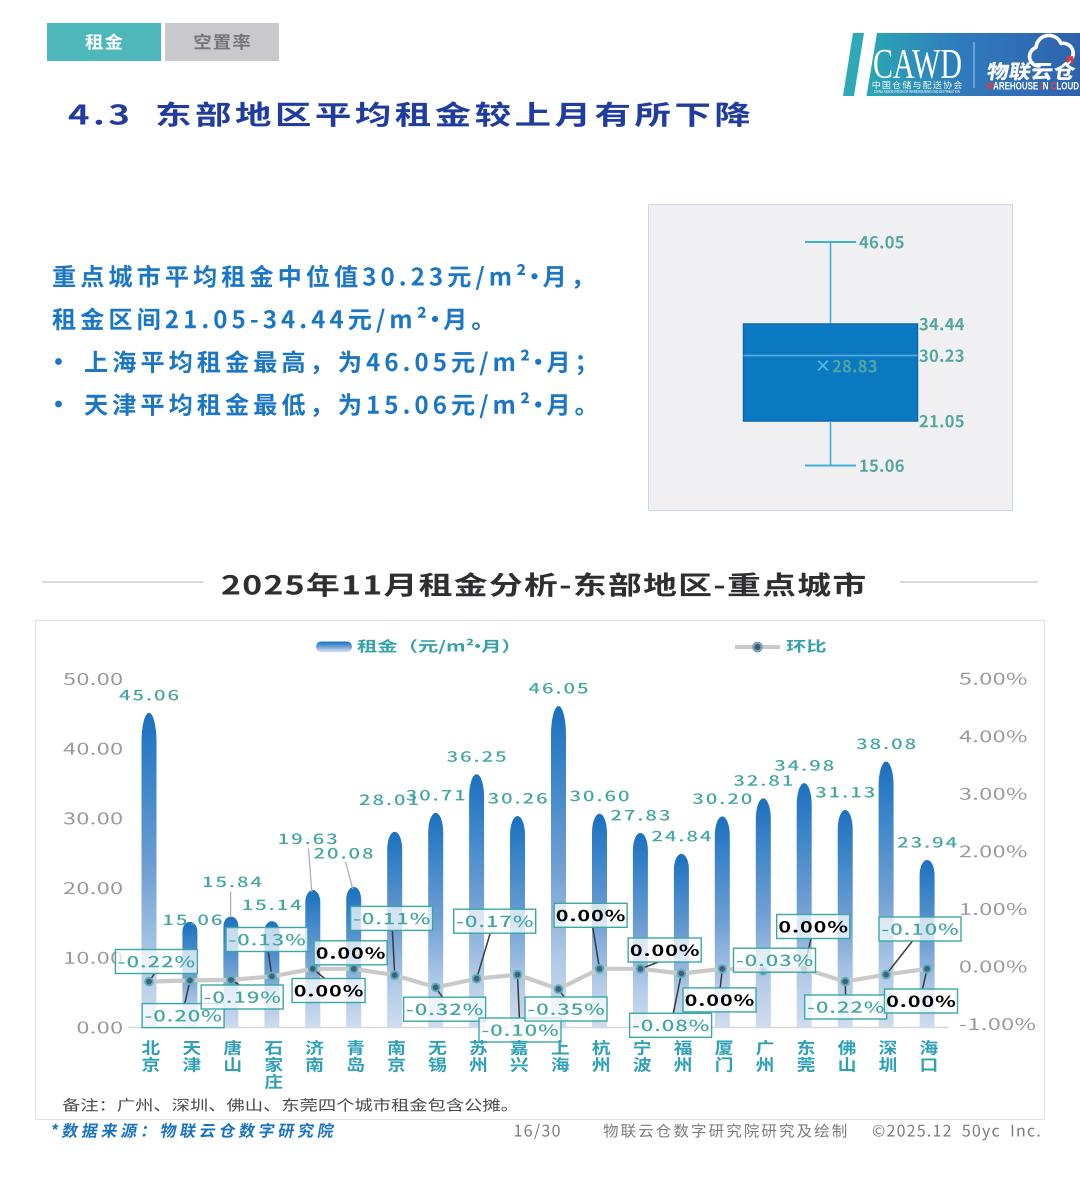  I want to click on svg-text: WAREHOUSE IN CLOUD, so click(1032, 87).